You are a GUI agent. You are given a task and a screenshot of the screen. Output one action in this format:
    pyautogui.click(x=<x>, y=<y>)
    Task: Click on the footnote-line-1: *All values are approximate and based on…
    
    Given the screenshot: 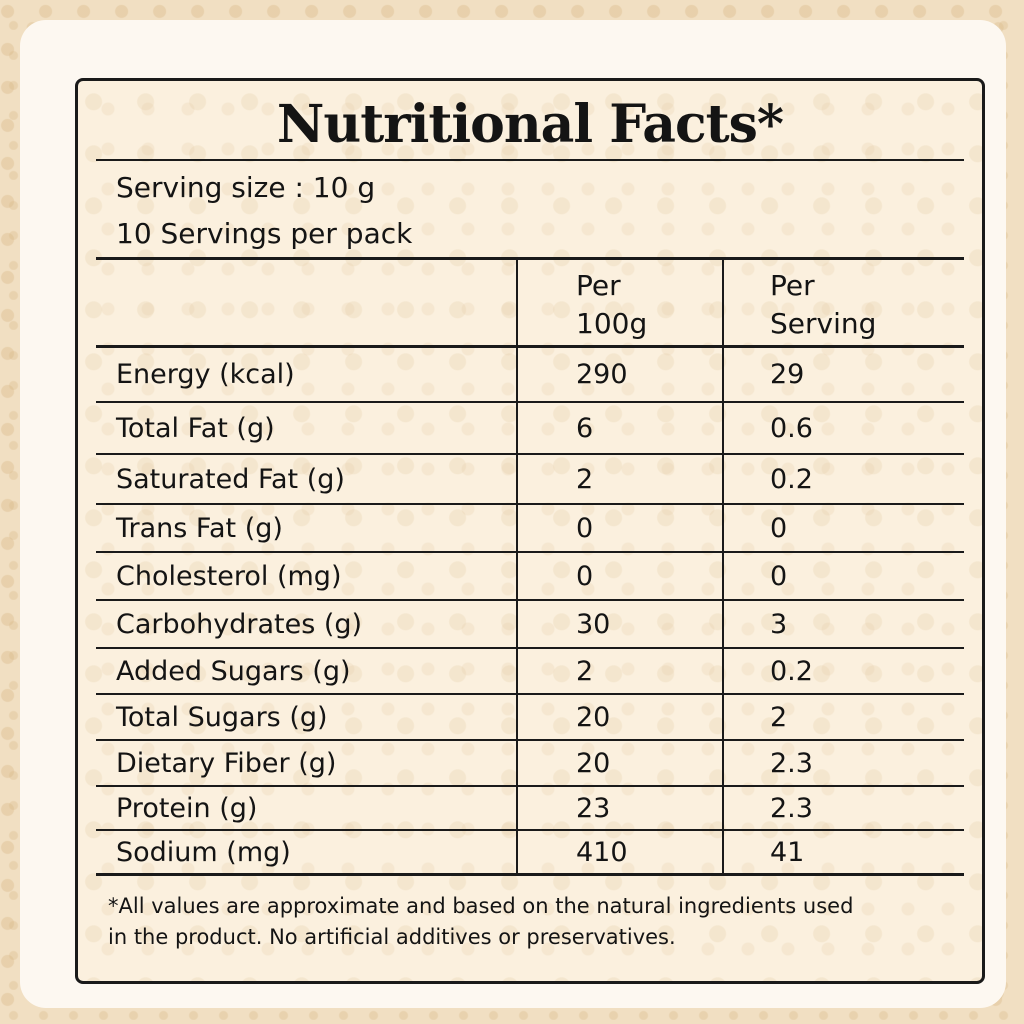 What is the action you would take?
    pyautogui.click(x=481, y=906)
    